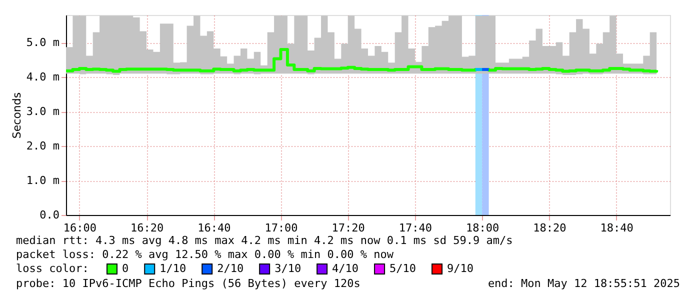 The width and height of the screenshot is (697, 297). Describe the element at coordinates (345, 268) in the screenshot. I see `legend-label: 4/10` at that location.